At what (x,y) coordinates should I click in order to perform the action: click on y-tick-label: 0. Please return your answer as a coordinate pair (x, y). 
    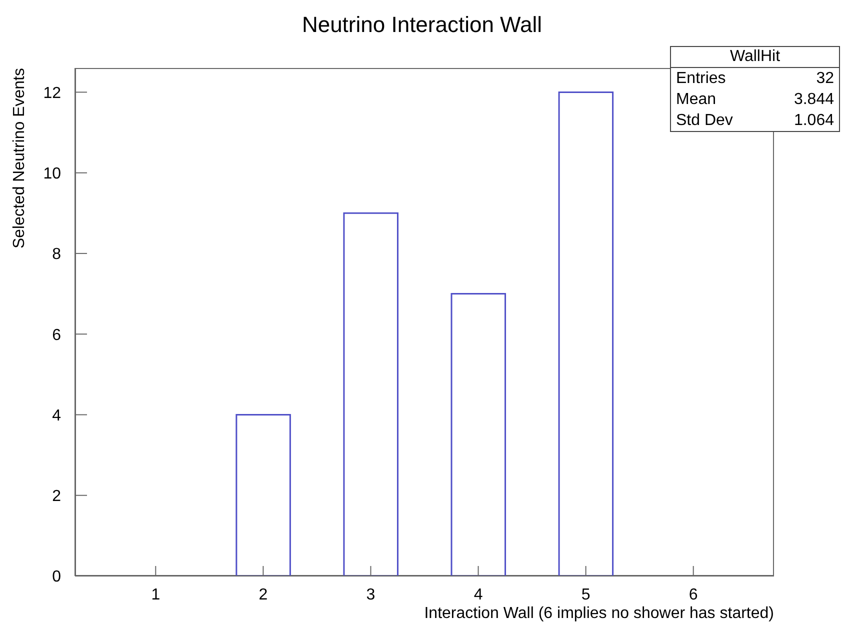
    Looking at the image, I should click on (57, 577).